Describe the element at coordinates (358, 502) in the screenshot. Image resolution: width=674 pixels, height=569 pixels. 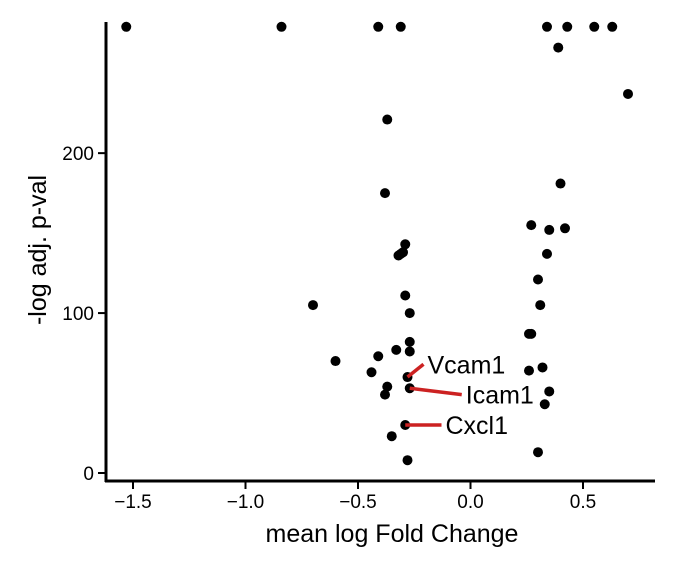
I see `x-tick-label: −0.5` at that location.